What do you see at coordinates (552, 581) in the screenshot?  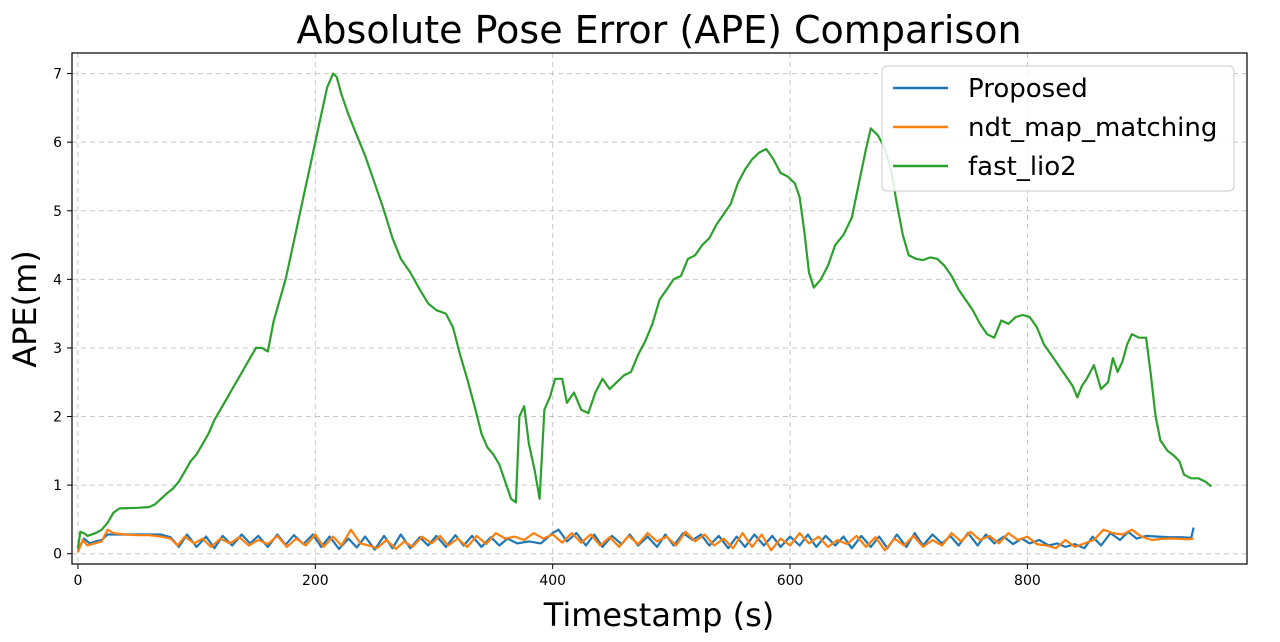 I see `x-tick-label: 400` at bounding box center [552, 581].